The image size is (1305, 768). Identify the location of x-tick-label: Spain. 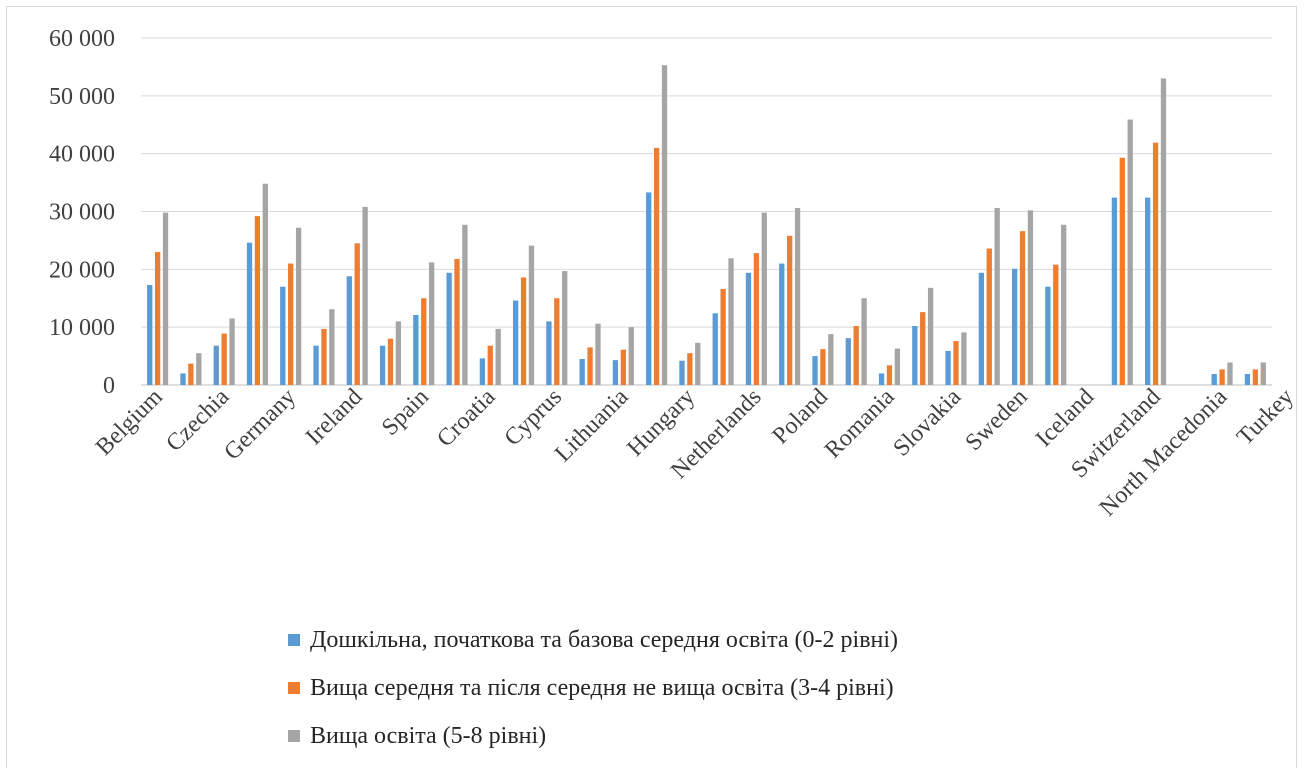
(405, 412).